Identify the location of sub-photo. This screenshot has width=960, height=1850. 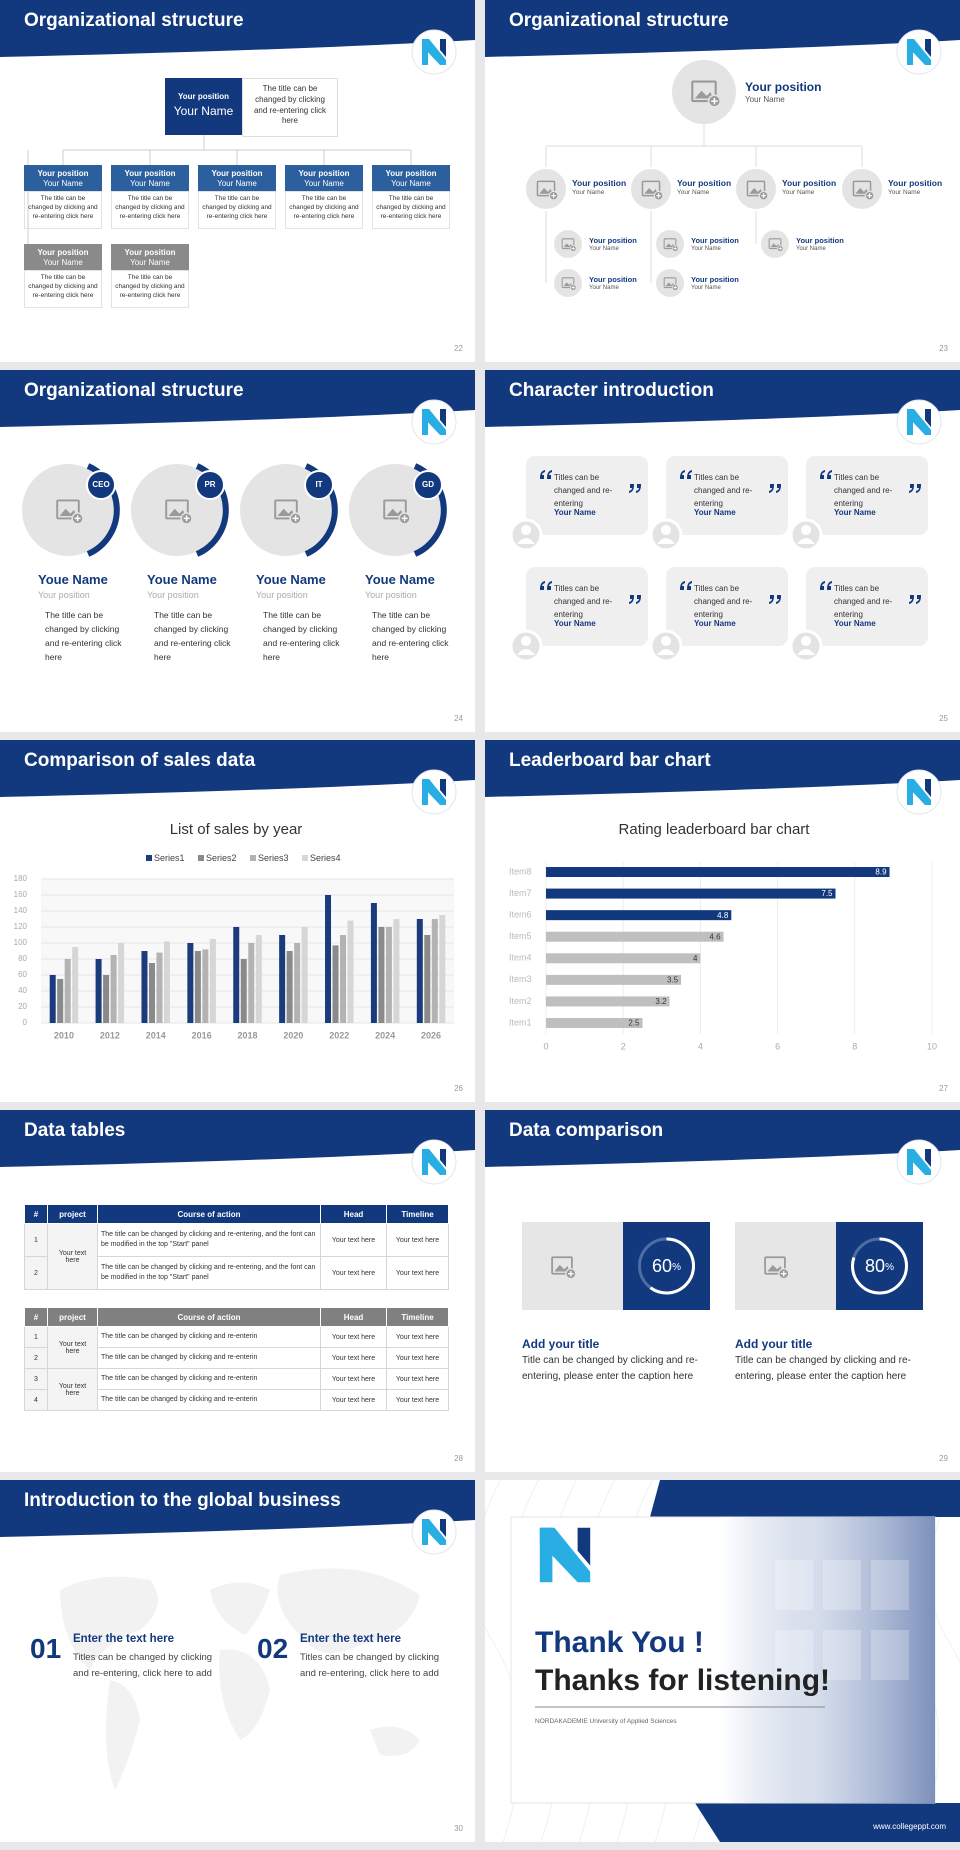
(568, 283).